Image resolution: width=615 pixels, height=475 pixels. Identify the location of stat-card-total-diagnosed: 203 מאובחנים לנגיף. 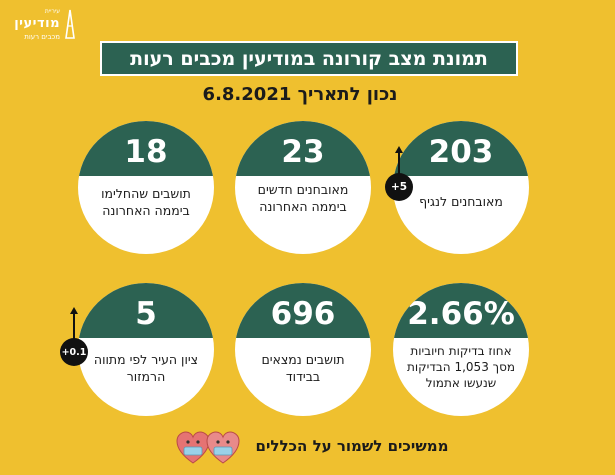
(461, 187).